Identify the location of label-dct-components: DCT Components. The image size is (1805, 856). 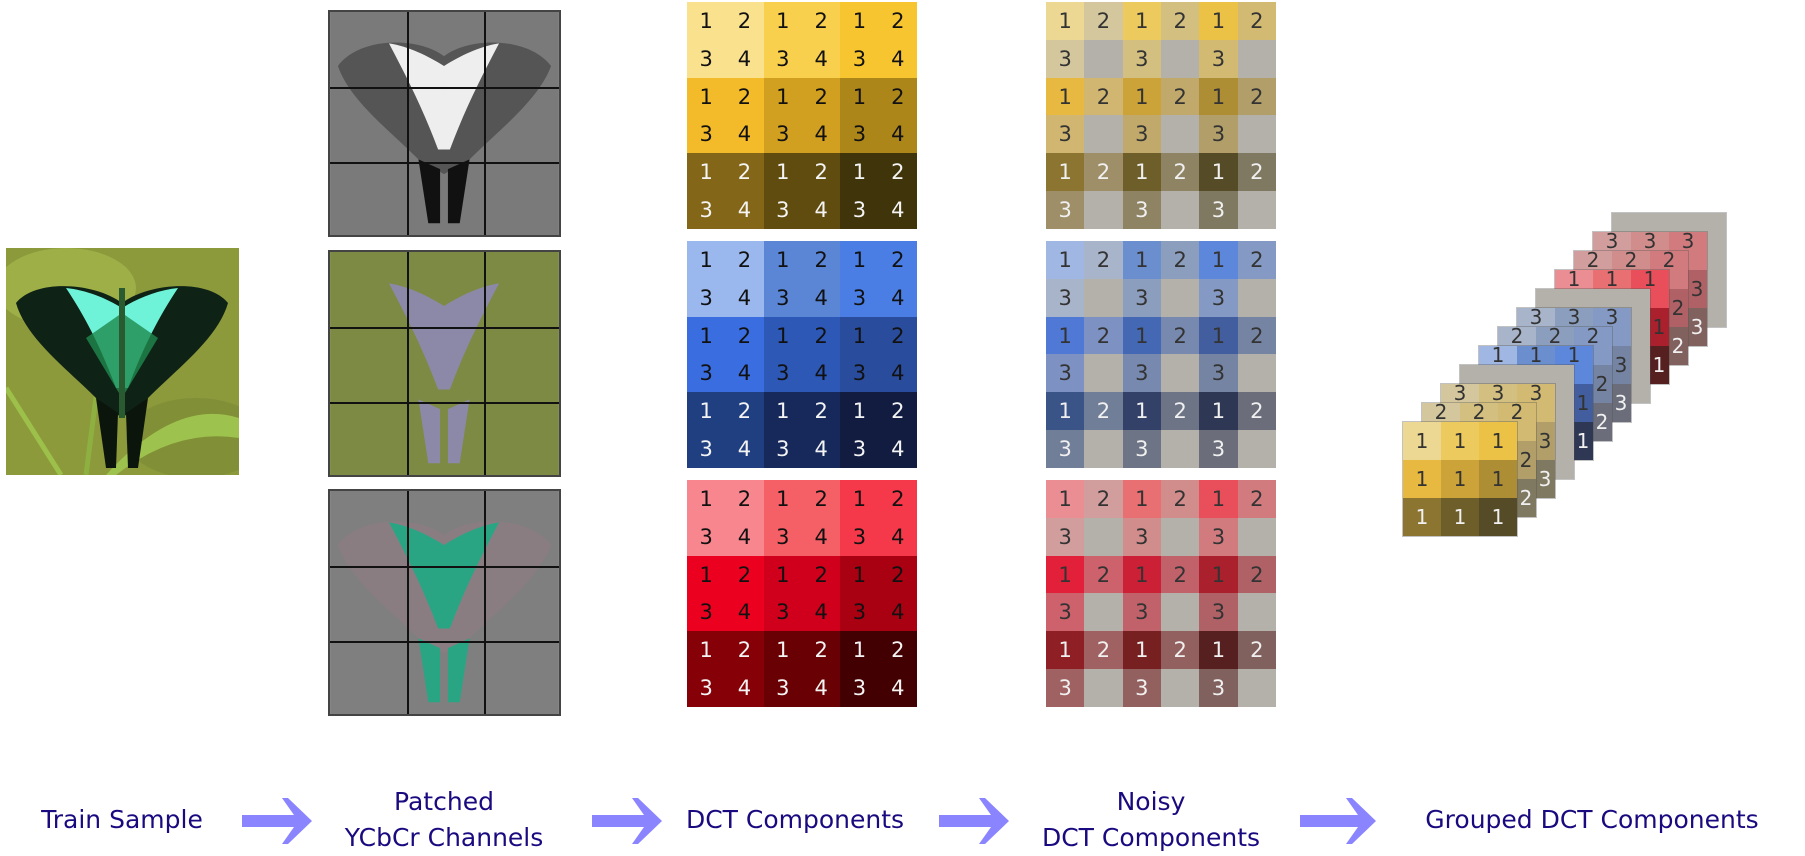
(795, 820).